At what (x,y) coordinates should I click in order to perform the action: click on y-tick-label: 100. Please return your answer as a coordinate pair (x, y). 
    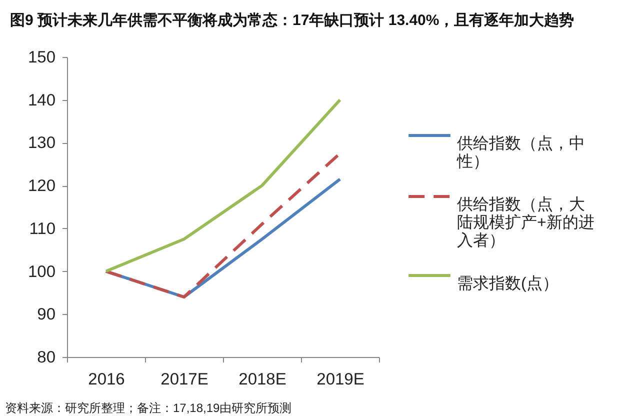
    Looking at the image, I should click on (42, 271).